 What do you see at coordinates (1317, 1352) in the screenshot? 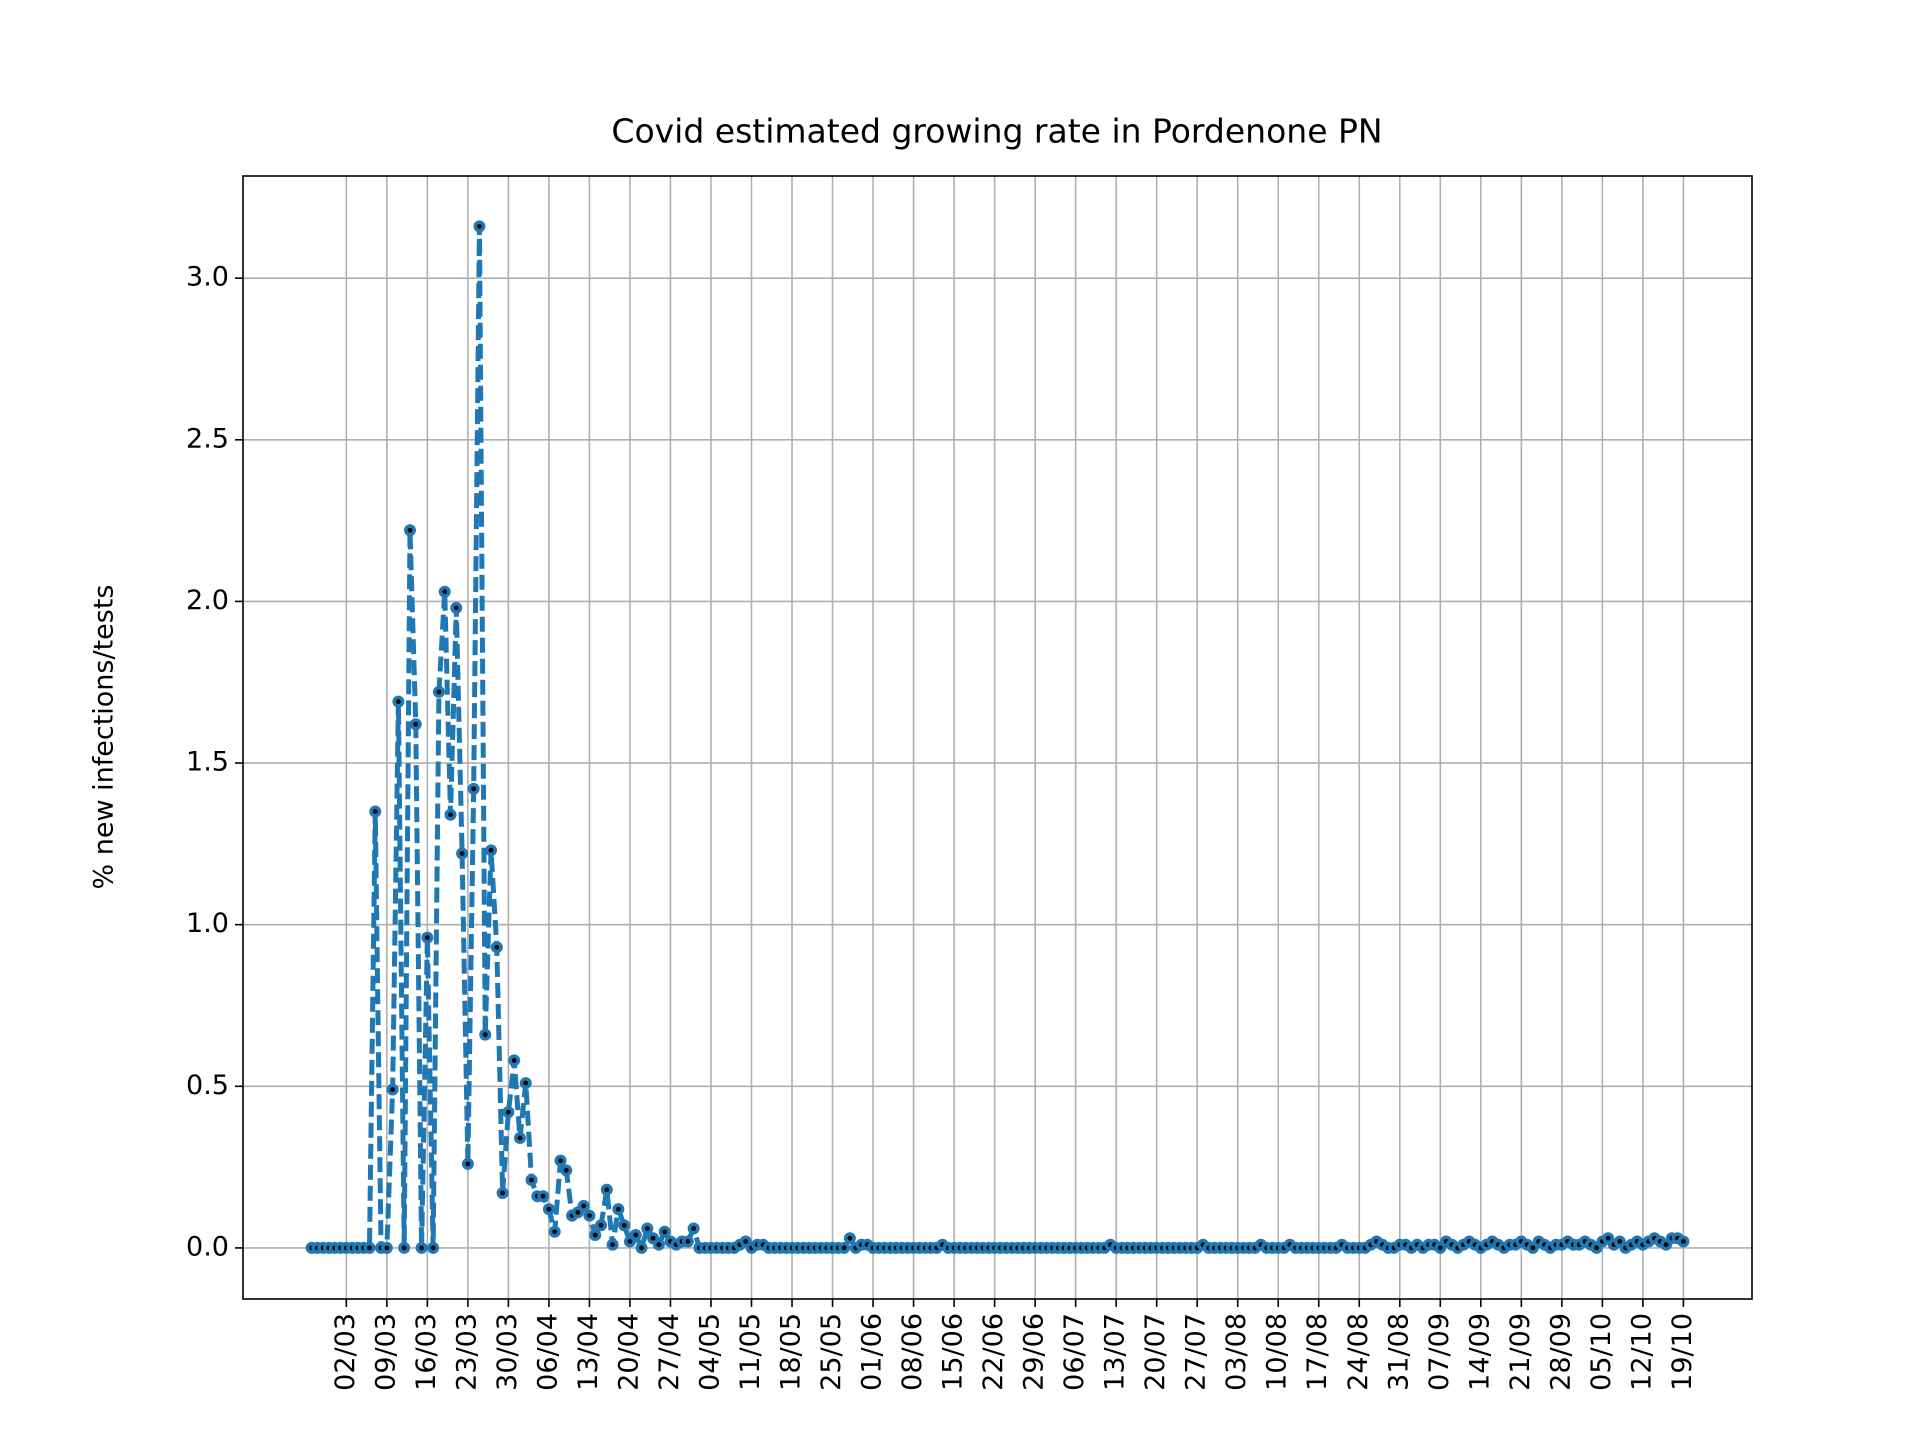
I see `x-tick-label: 17/08` at bounding box center [1317, 1352].